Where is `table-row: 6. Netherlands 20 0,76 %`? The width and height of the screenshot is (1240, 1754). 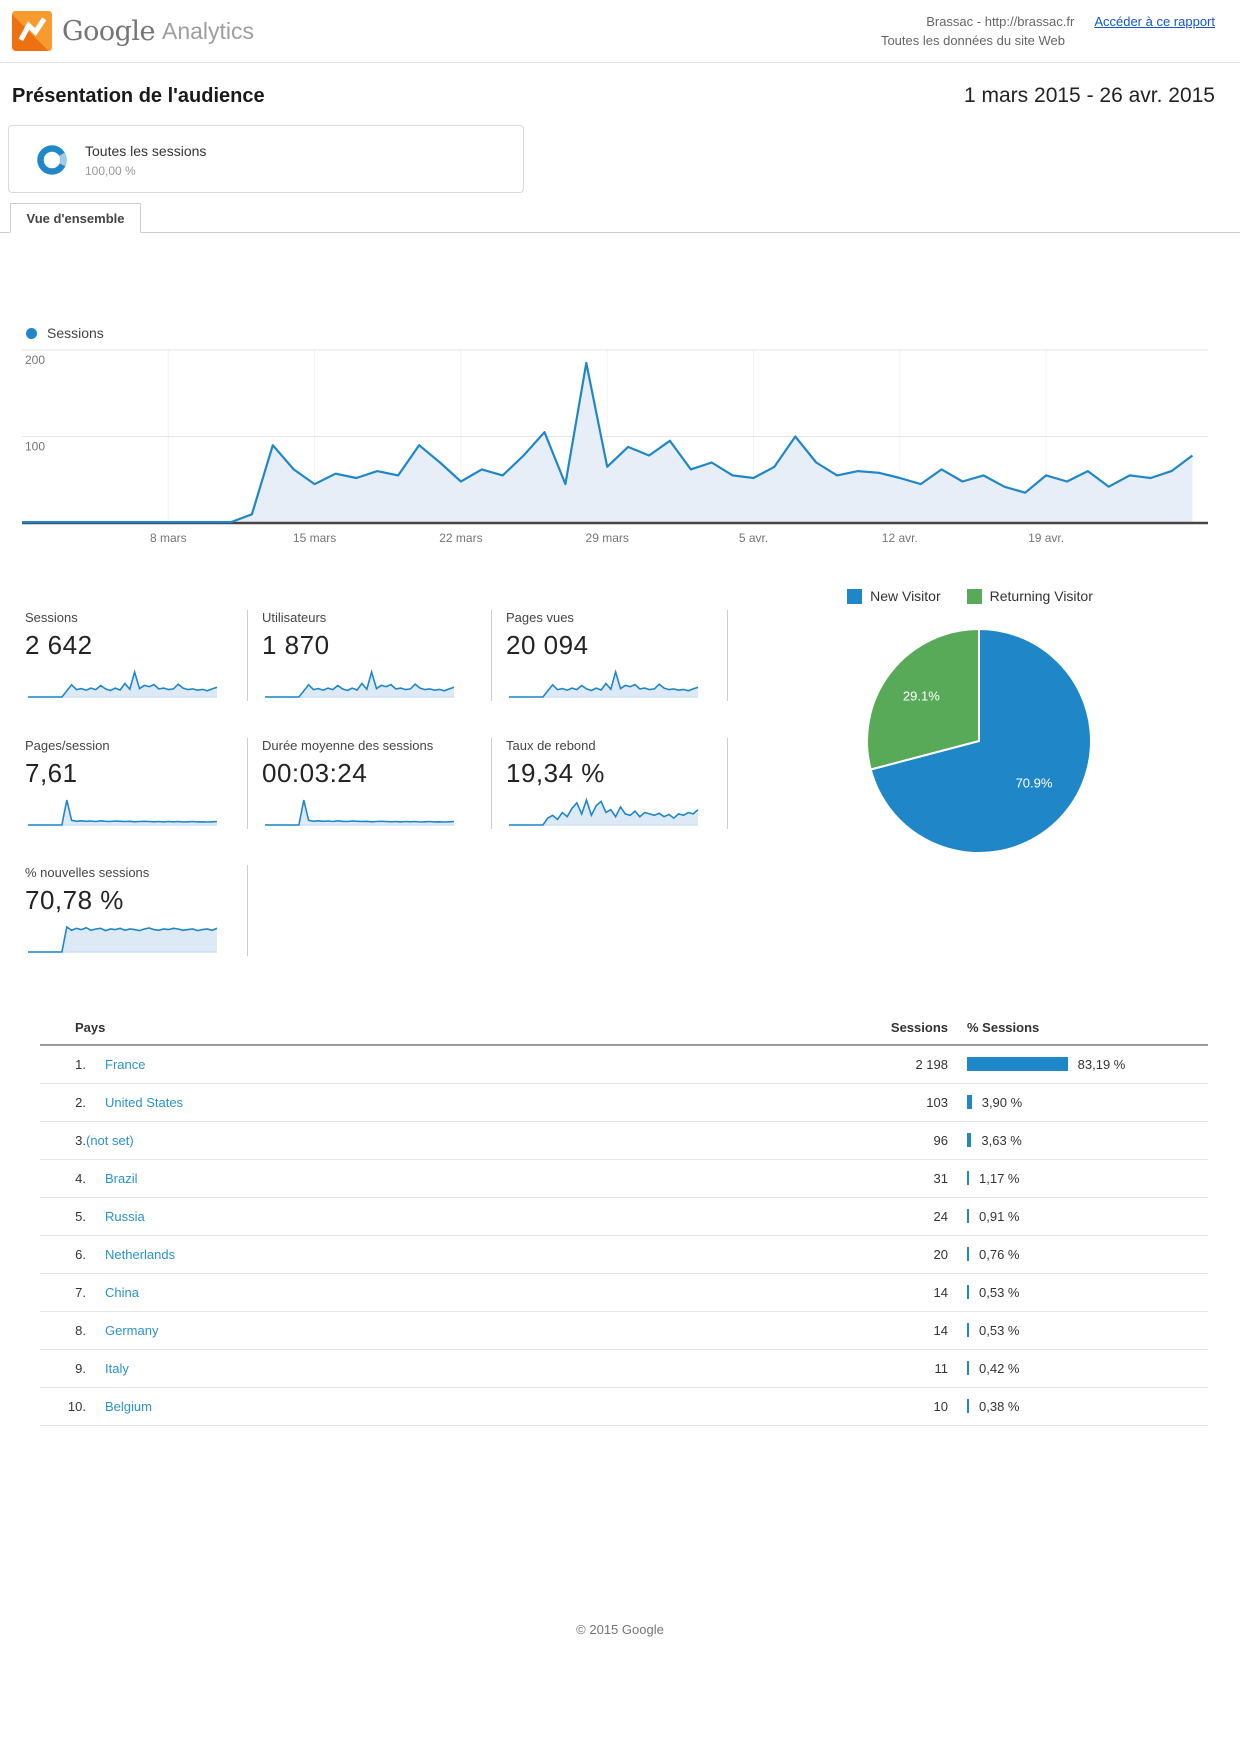 table-row: 6. Netherlands 20 0,76 % is located at coordinates (624, 1254).